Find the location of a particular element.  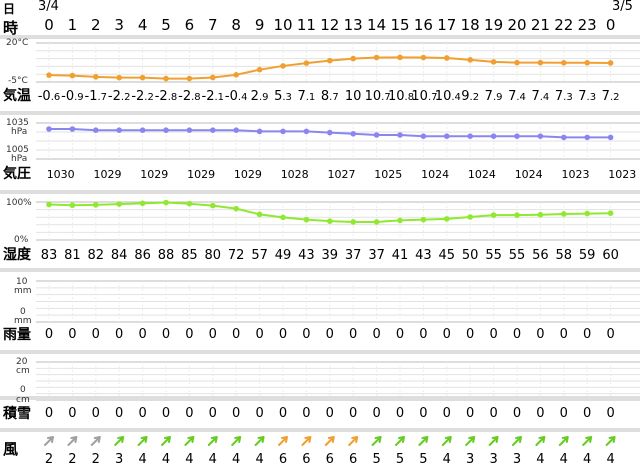

temperature-value: 7.2 is located at coordinates (611, 97).